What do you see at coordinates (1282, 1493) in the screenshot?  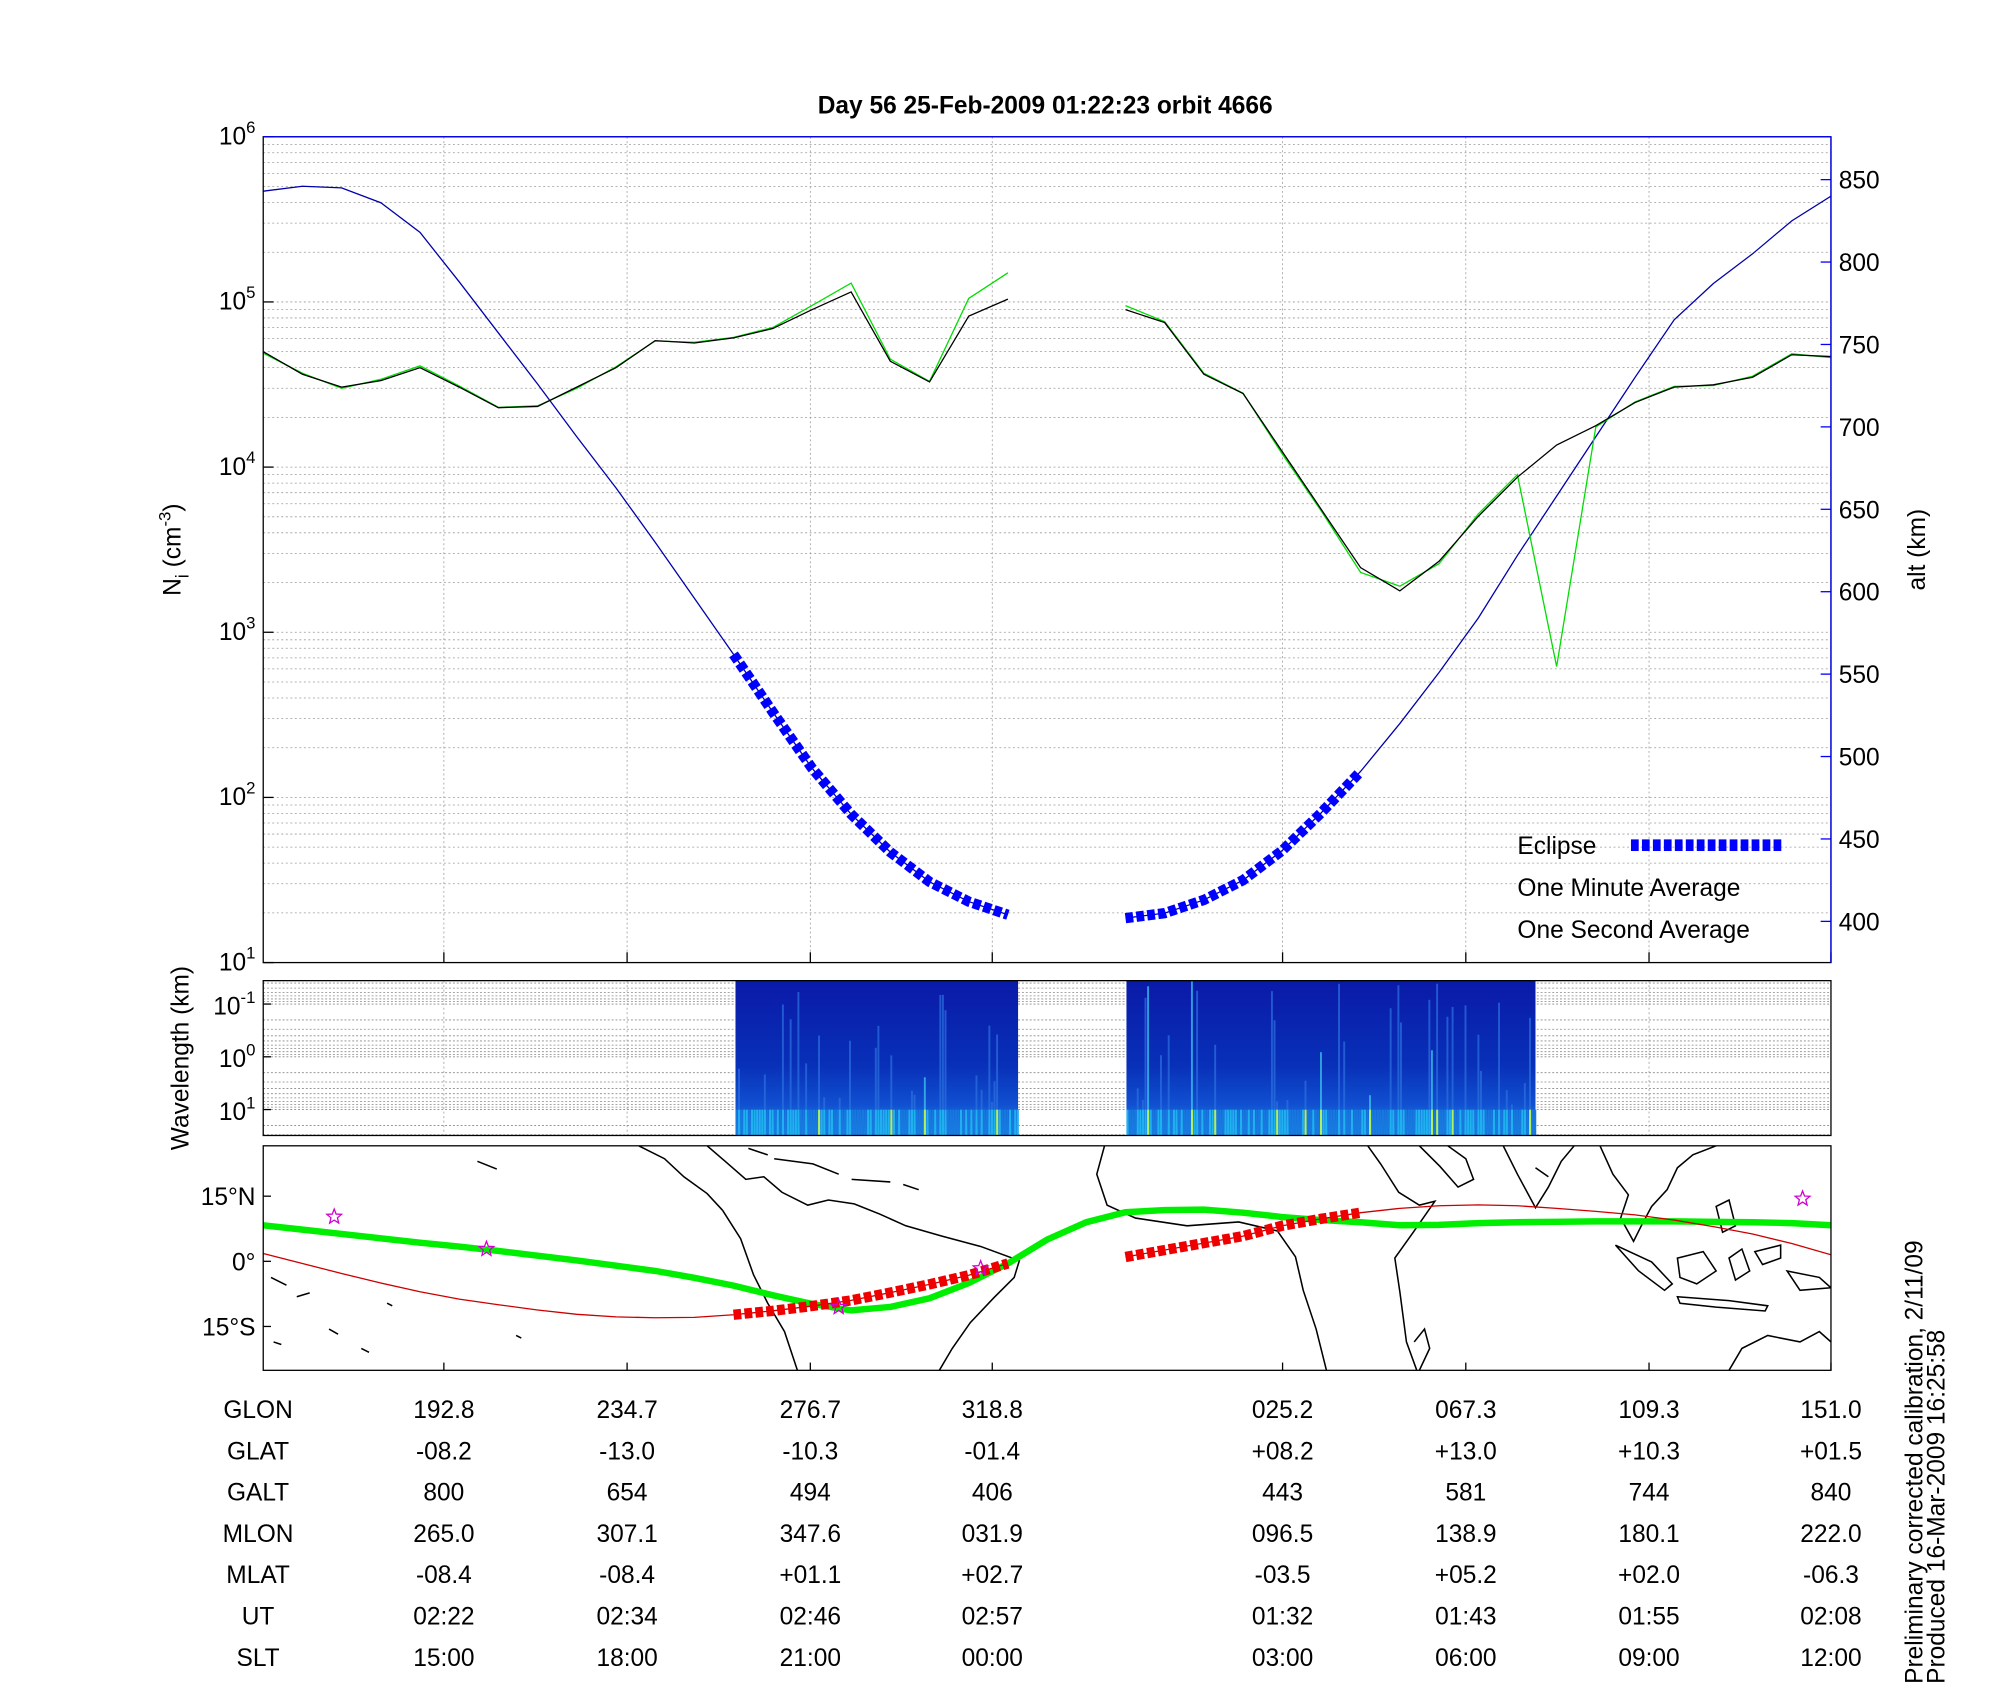 I see `table-cell: 443` at bounding box center [1282, 1493].